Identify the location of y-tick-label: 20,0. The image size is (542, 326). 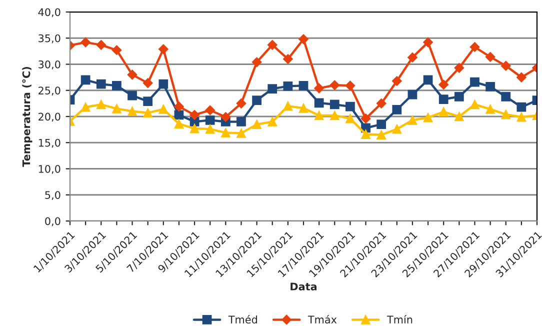
(49, 117).